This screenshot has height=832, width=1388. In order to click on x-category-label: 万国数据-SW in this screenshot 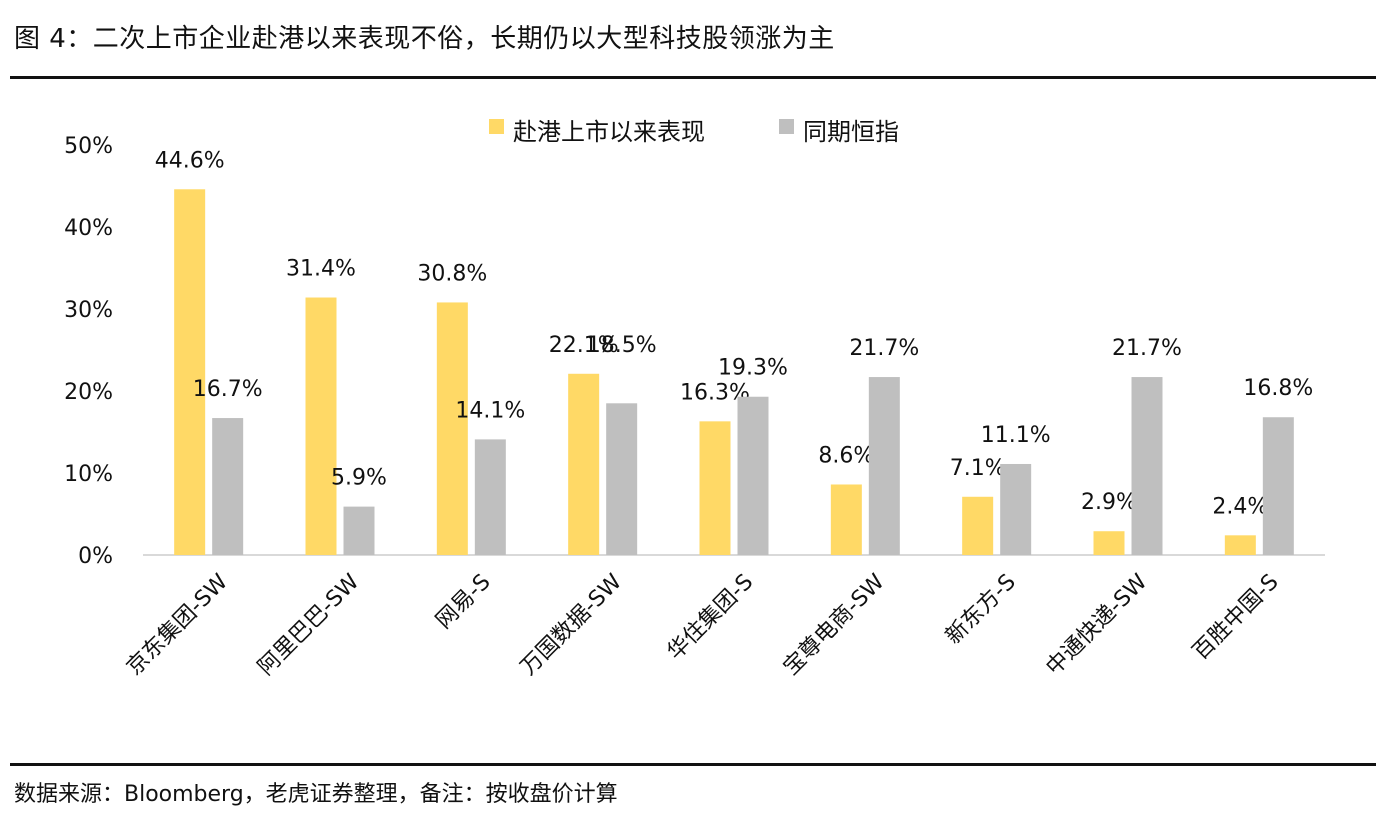, I will do `click(571, 624)`.